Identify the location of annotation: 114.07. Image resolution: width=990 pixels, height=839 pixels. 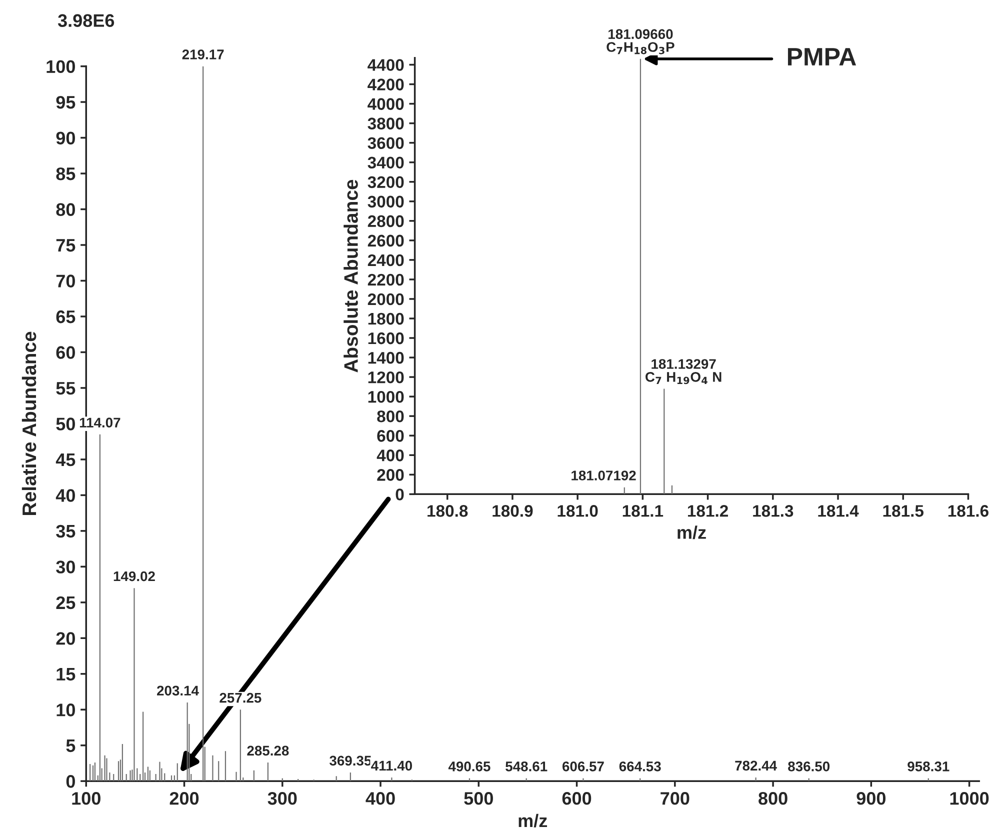
(100, 423).